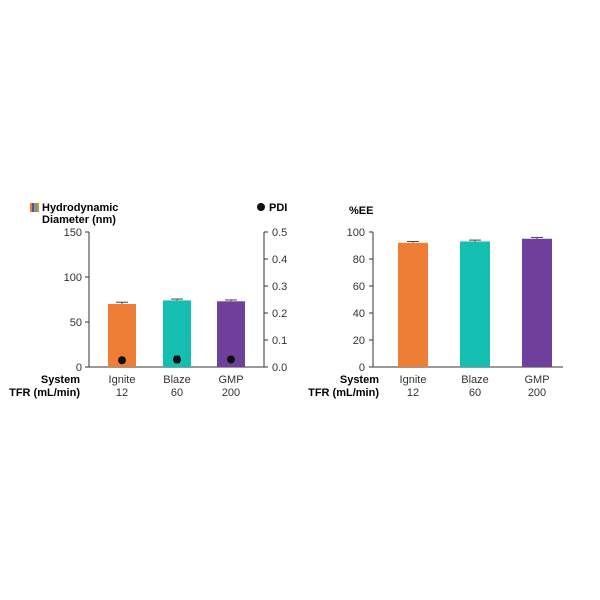 This screenshot has width=600, height=600. I want to click on ee-y-tick-label: 100, so click(356, 233).